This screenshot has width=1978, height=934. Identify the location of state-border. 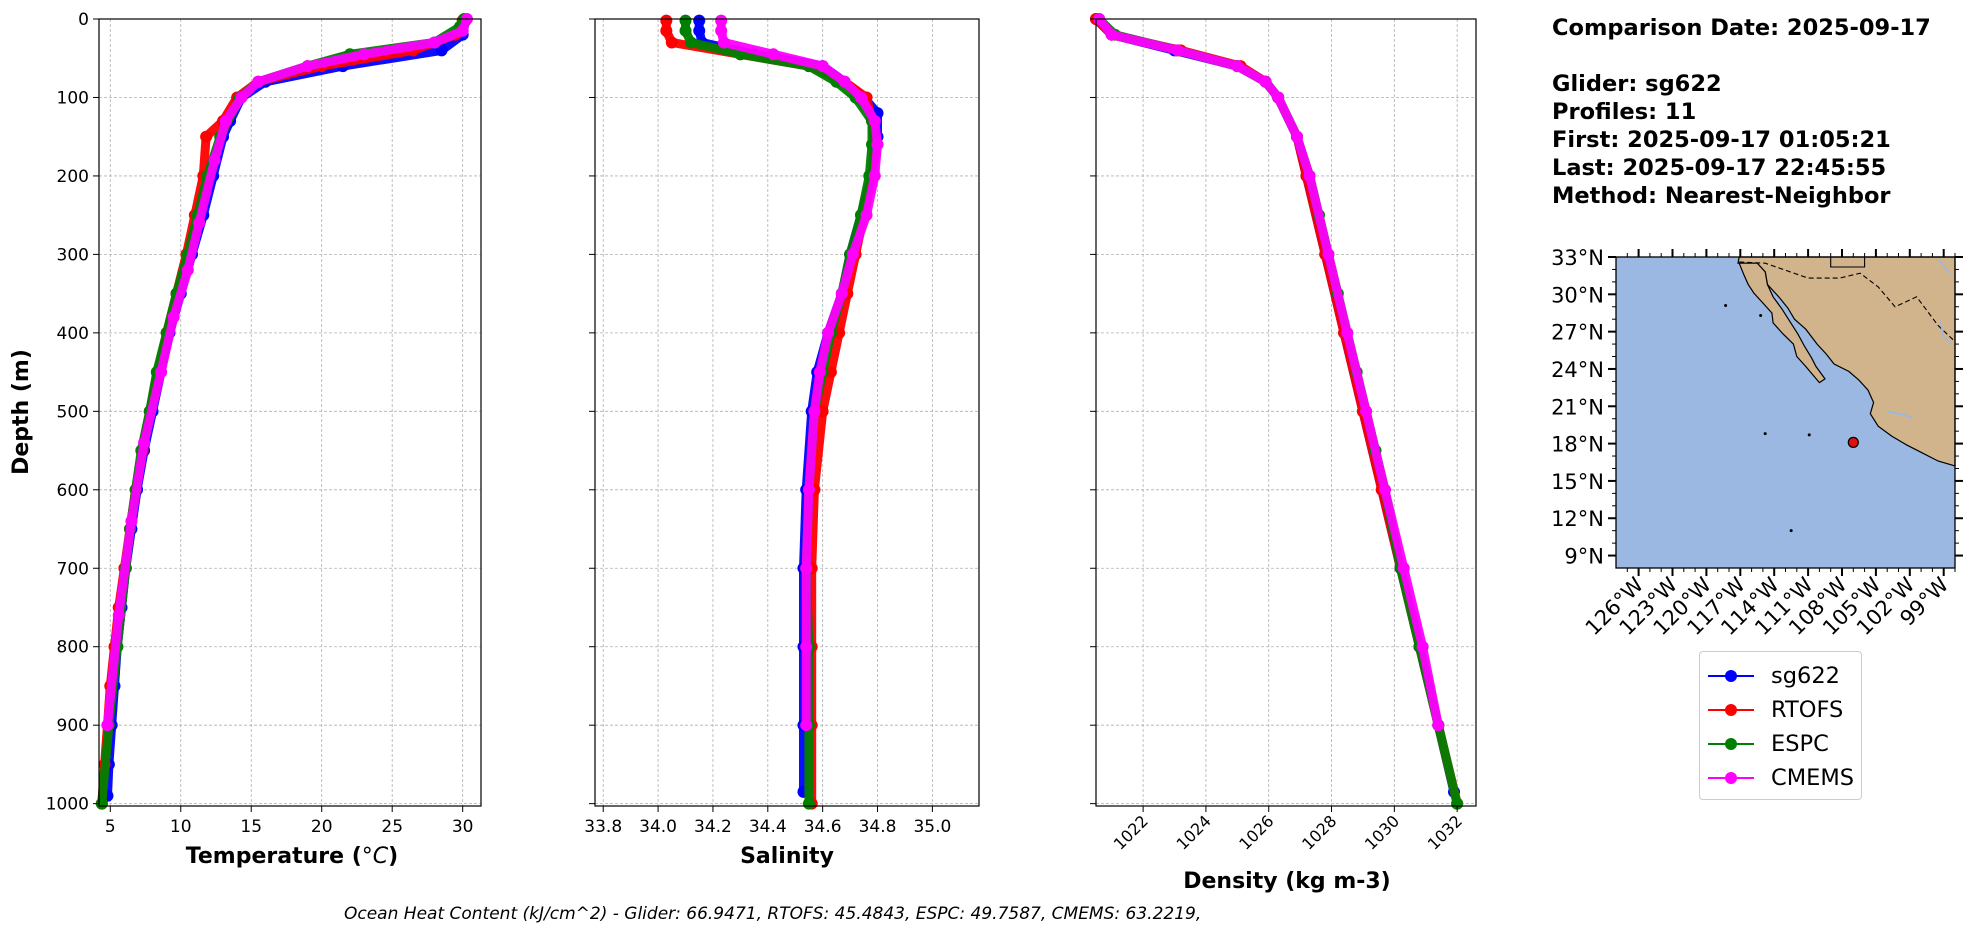
(1848, 262).